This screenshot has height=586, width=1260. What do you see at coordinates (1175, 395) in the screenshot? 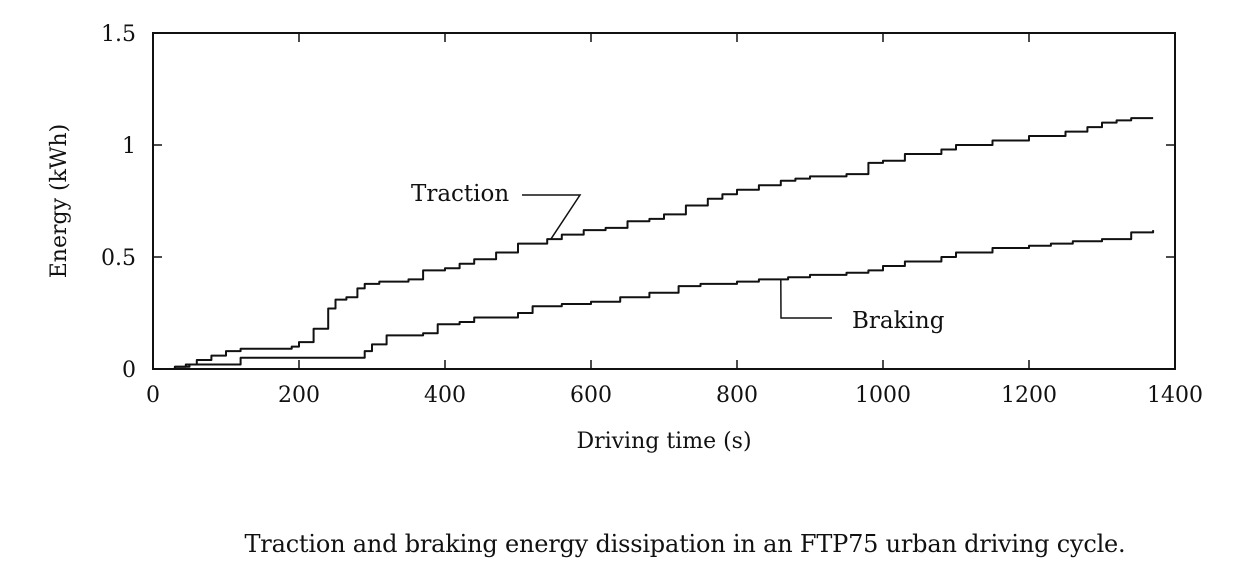
I see `x-tick-label: 1400` at bounding box center [1175, 395].